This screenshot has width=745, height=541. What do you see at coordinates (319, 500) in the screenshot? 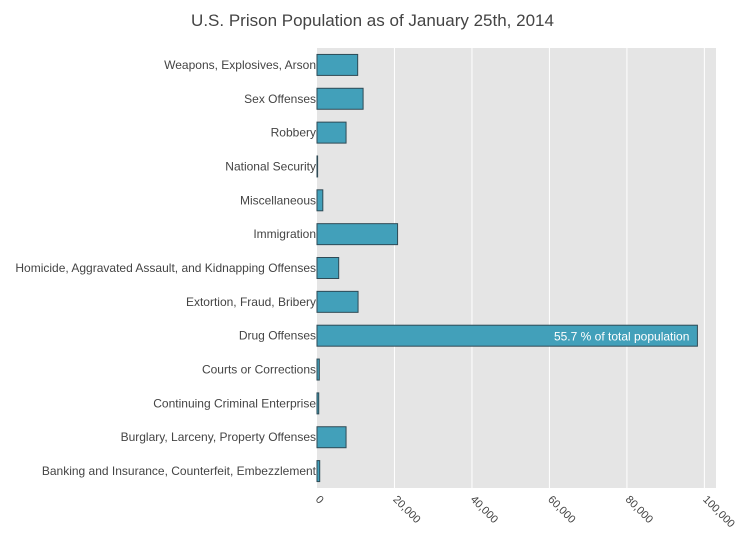
I see `x-tick-label: 0` at bounding box center [319, 500].